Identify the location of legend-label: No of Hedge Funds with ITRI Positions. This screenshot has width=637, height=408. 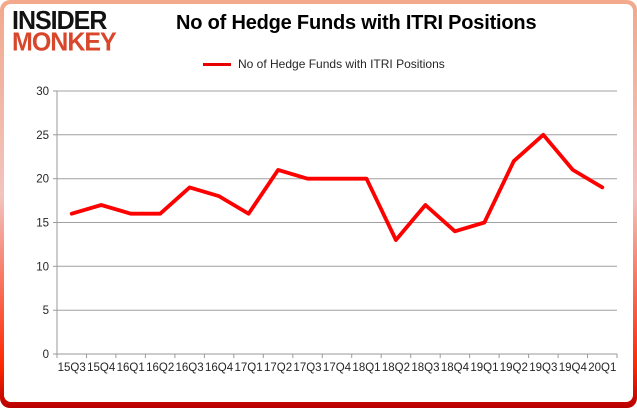
(341, 64).